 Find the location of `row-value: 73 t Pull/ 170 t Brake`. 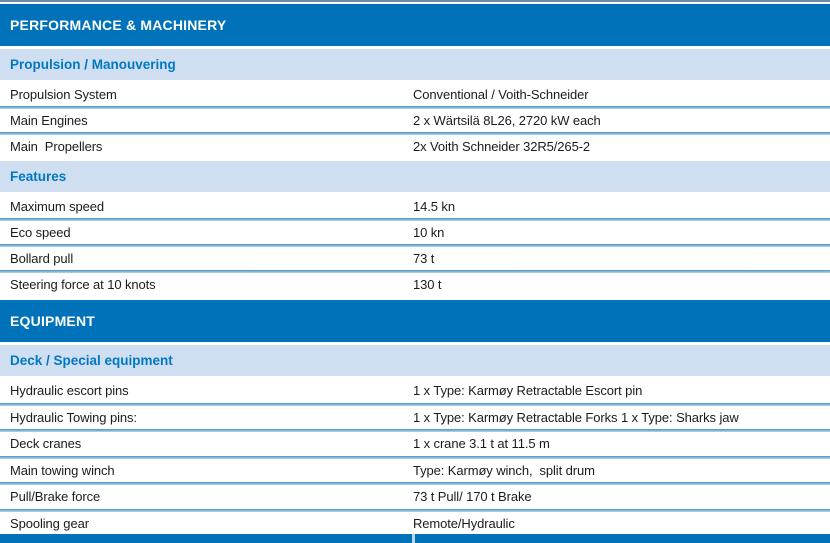

row-value: 73 t Pull/ 170 t Brake is located at coordinates (472, 497).